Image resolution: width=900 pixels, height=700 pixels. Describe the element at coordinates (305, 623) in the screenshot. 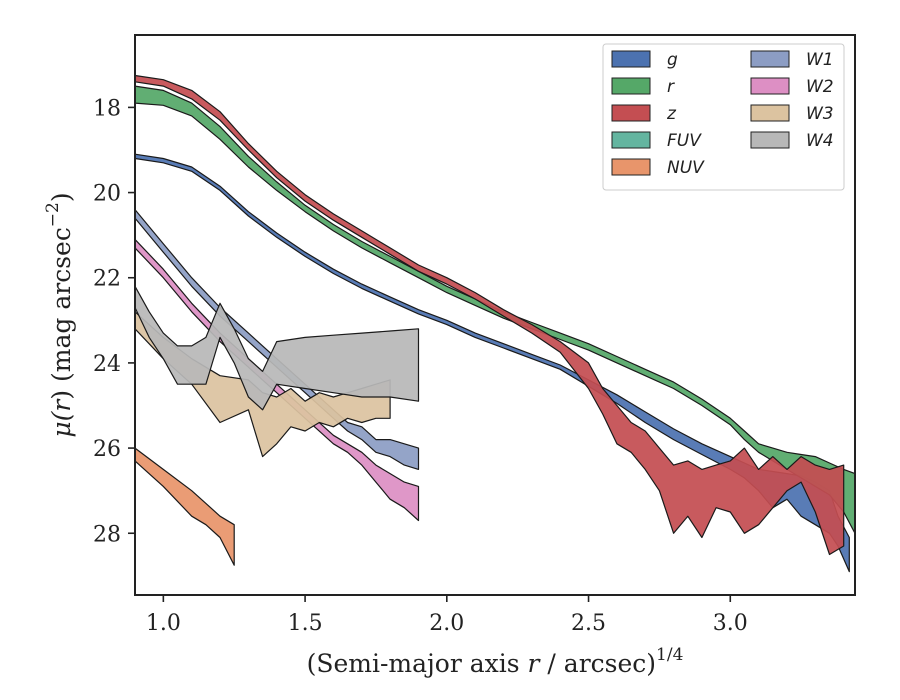

I see `x-tick-label: 1.5` at that location.